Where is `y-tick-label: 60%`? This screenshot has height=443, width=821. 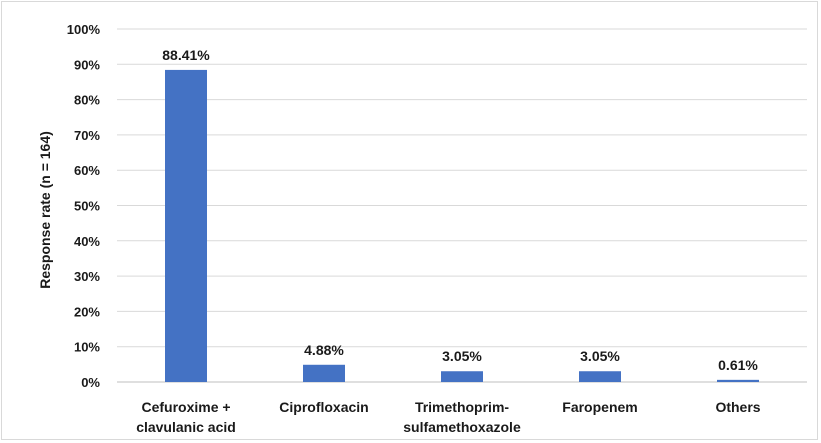 y-tick-label: 60% is located at coordinates (87, 170).